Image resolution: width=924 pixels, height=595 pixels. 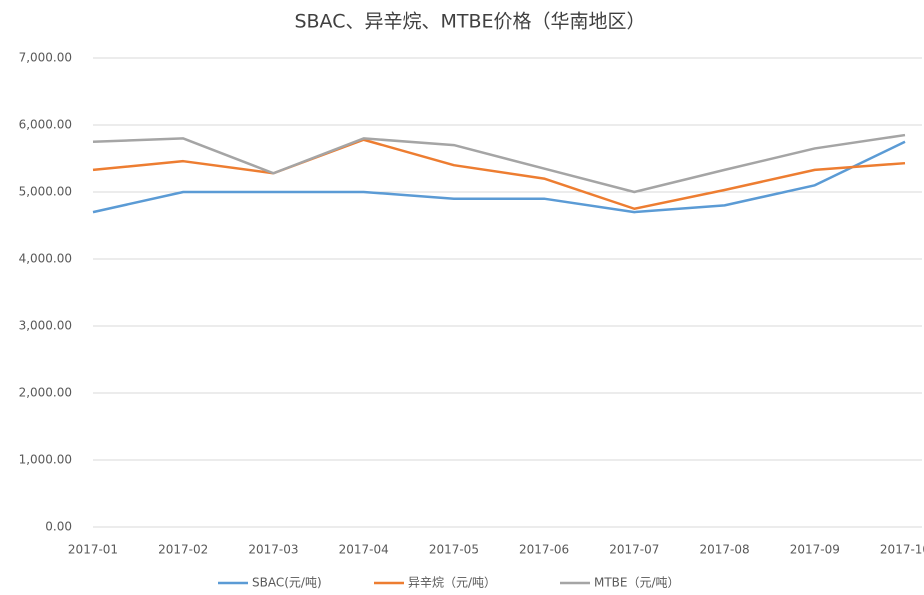 I want to click on legend-label: MTBE（元/吨）, so click(x=637, y=583).